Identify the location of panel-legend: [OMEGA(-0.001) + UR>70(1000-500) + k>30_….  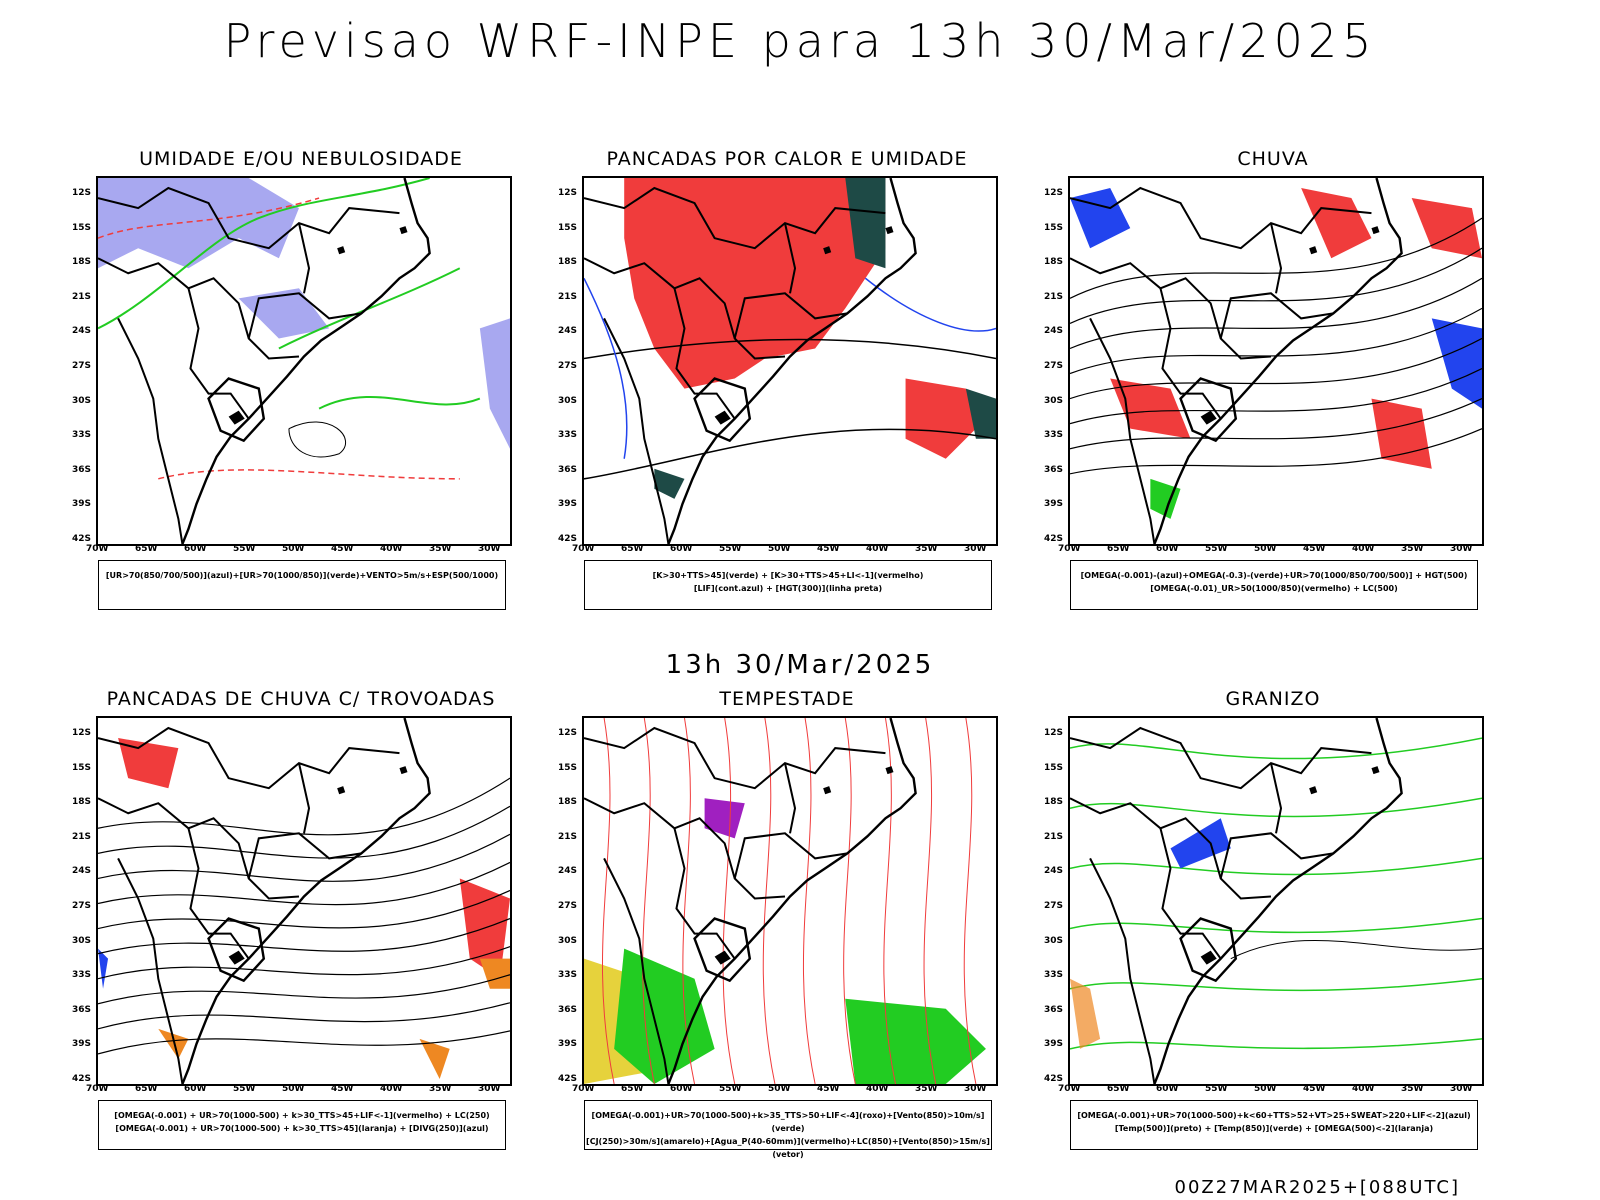
(302, 1125).